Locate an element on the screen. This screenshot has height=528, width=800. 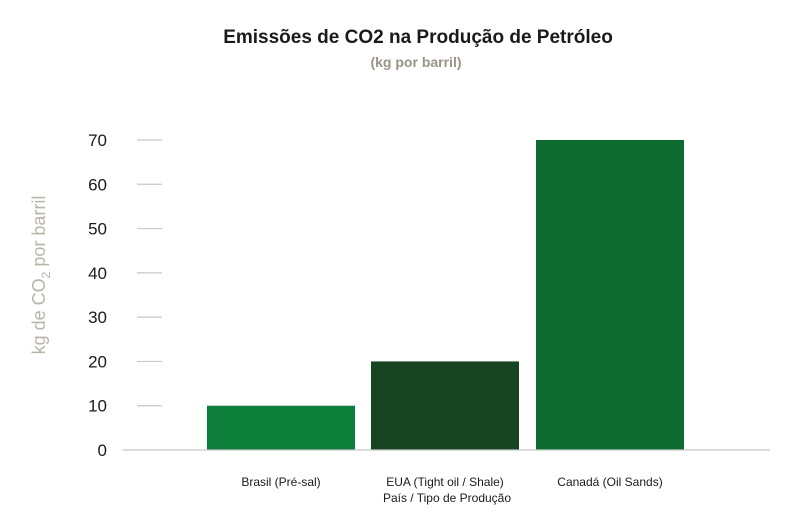
chart-title: Emissões de CO2 na Produção de Petróleo is located at coordinates (418, 37).